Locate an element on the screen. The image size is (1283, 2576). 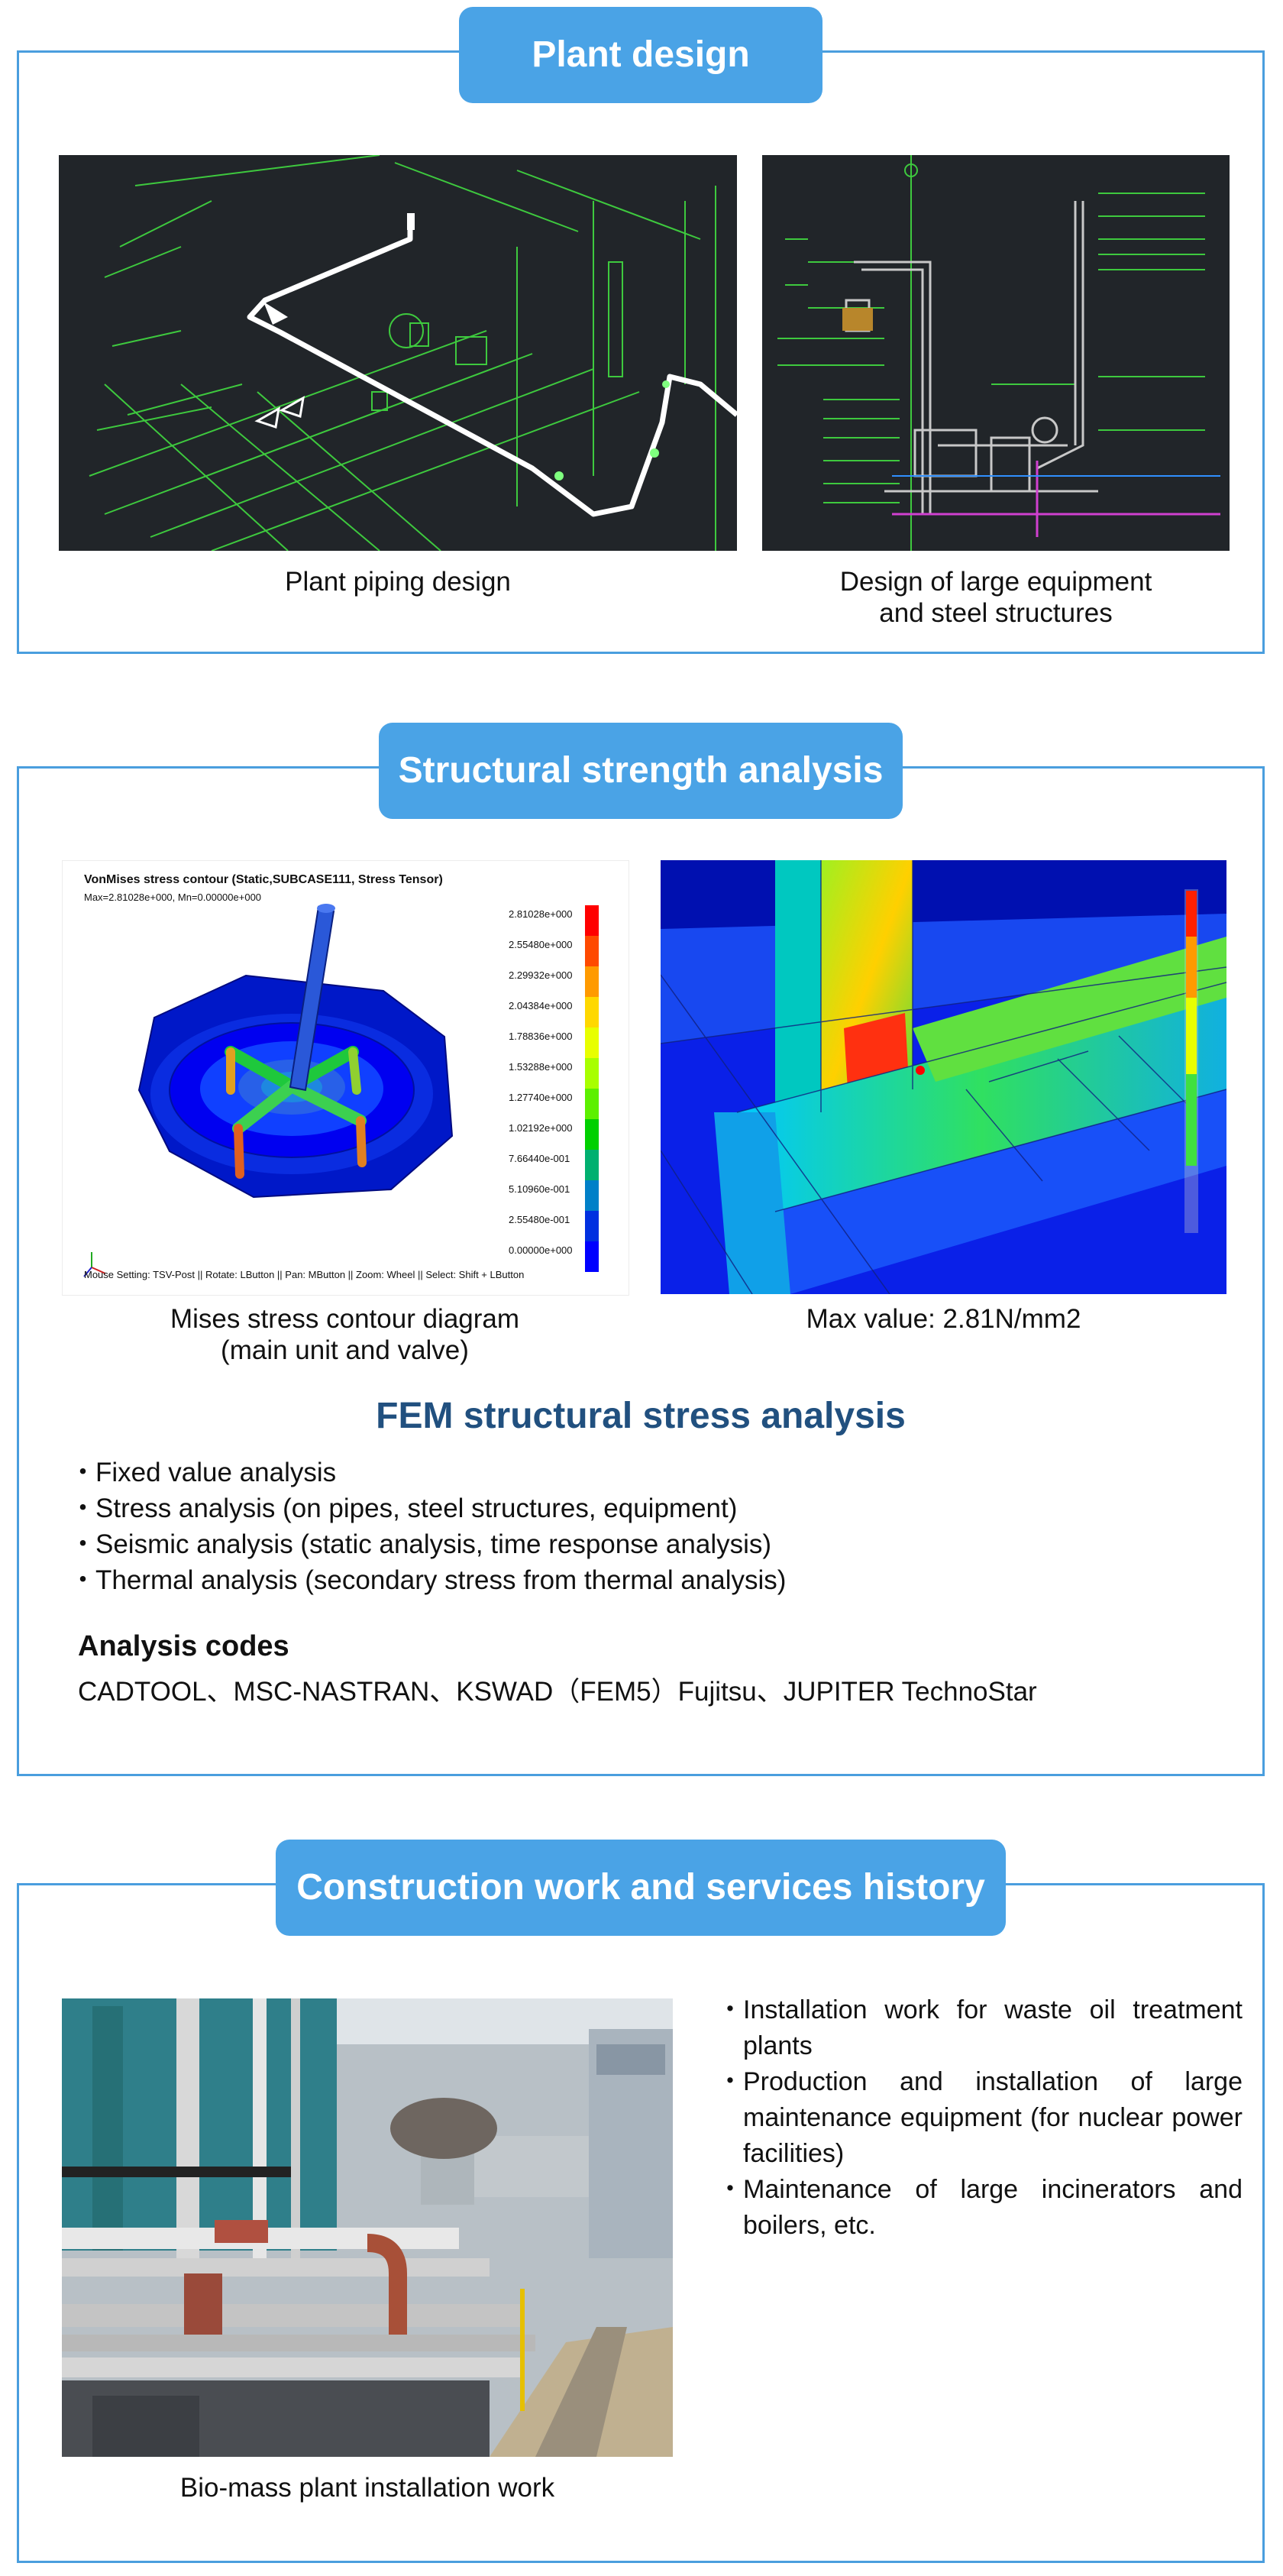
mises-caption-line1: Mises stress contour diagram is located at coordinates (345, 1319).